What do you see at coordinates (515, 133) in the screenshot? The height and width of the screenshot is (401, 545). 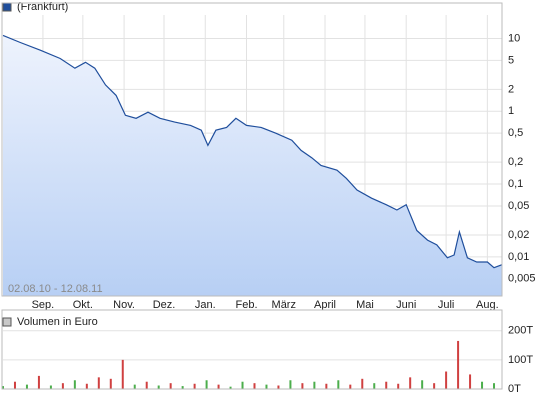 I see `y-tick-label: 0,5` at bounding box center [515, 133].